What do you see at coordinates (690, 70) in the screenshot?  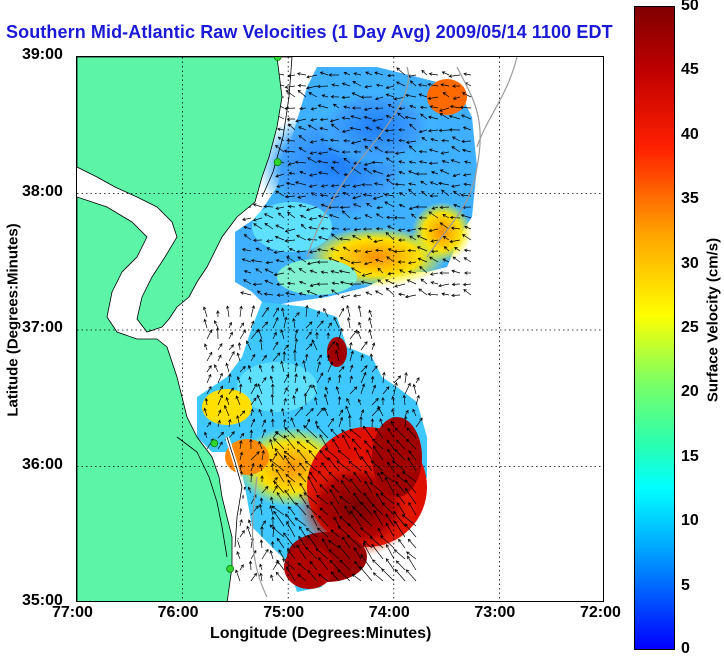 I see `colorbar-tick-label: 45` at bounding box center [690, 70].